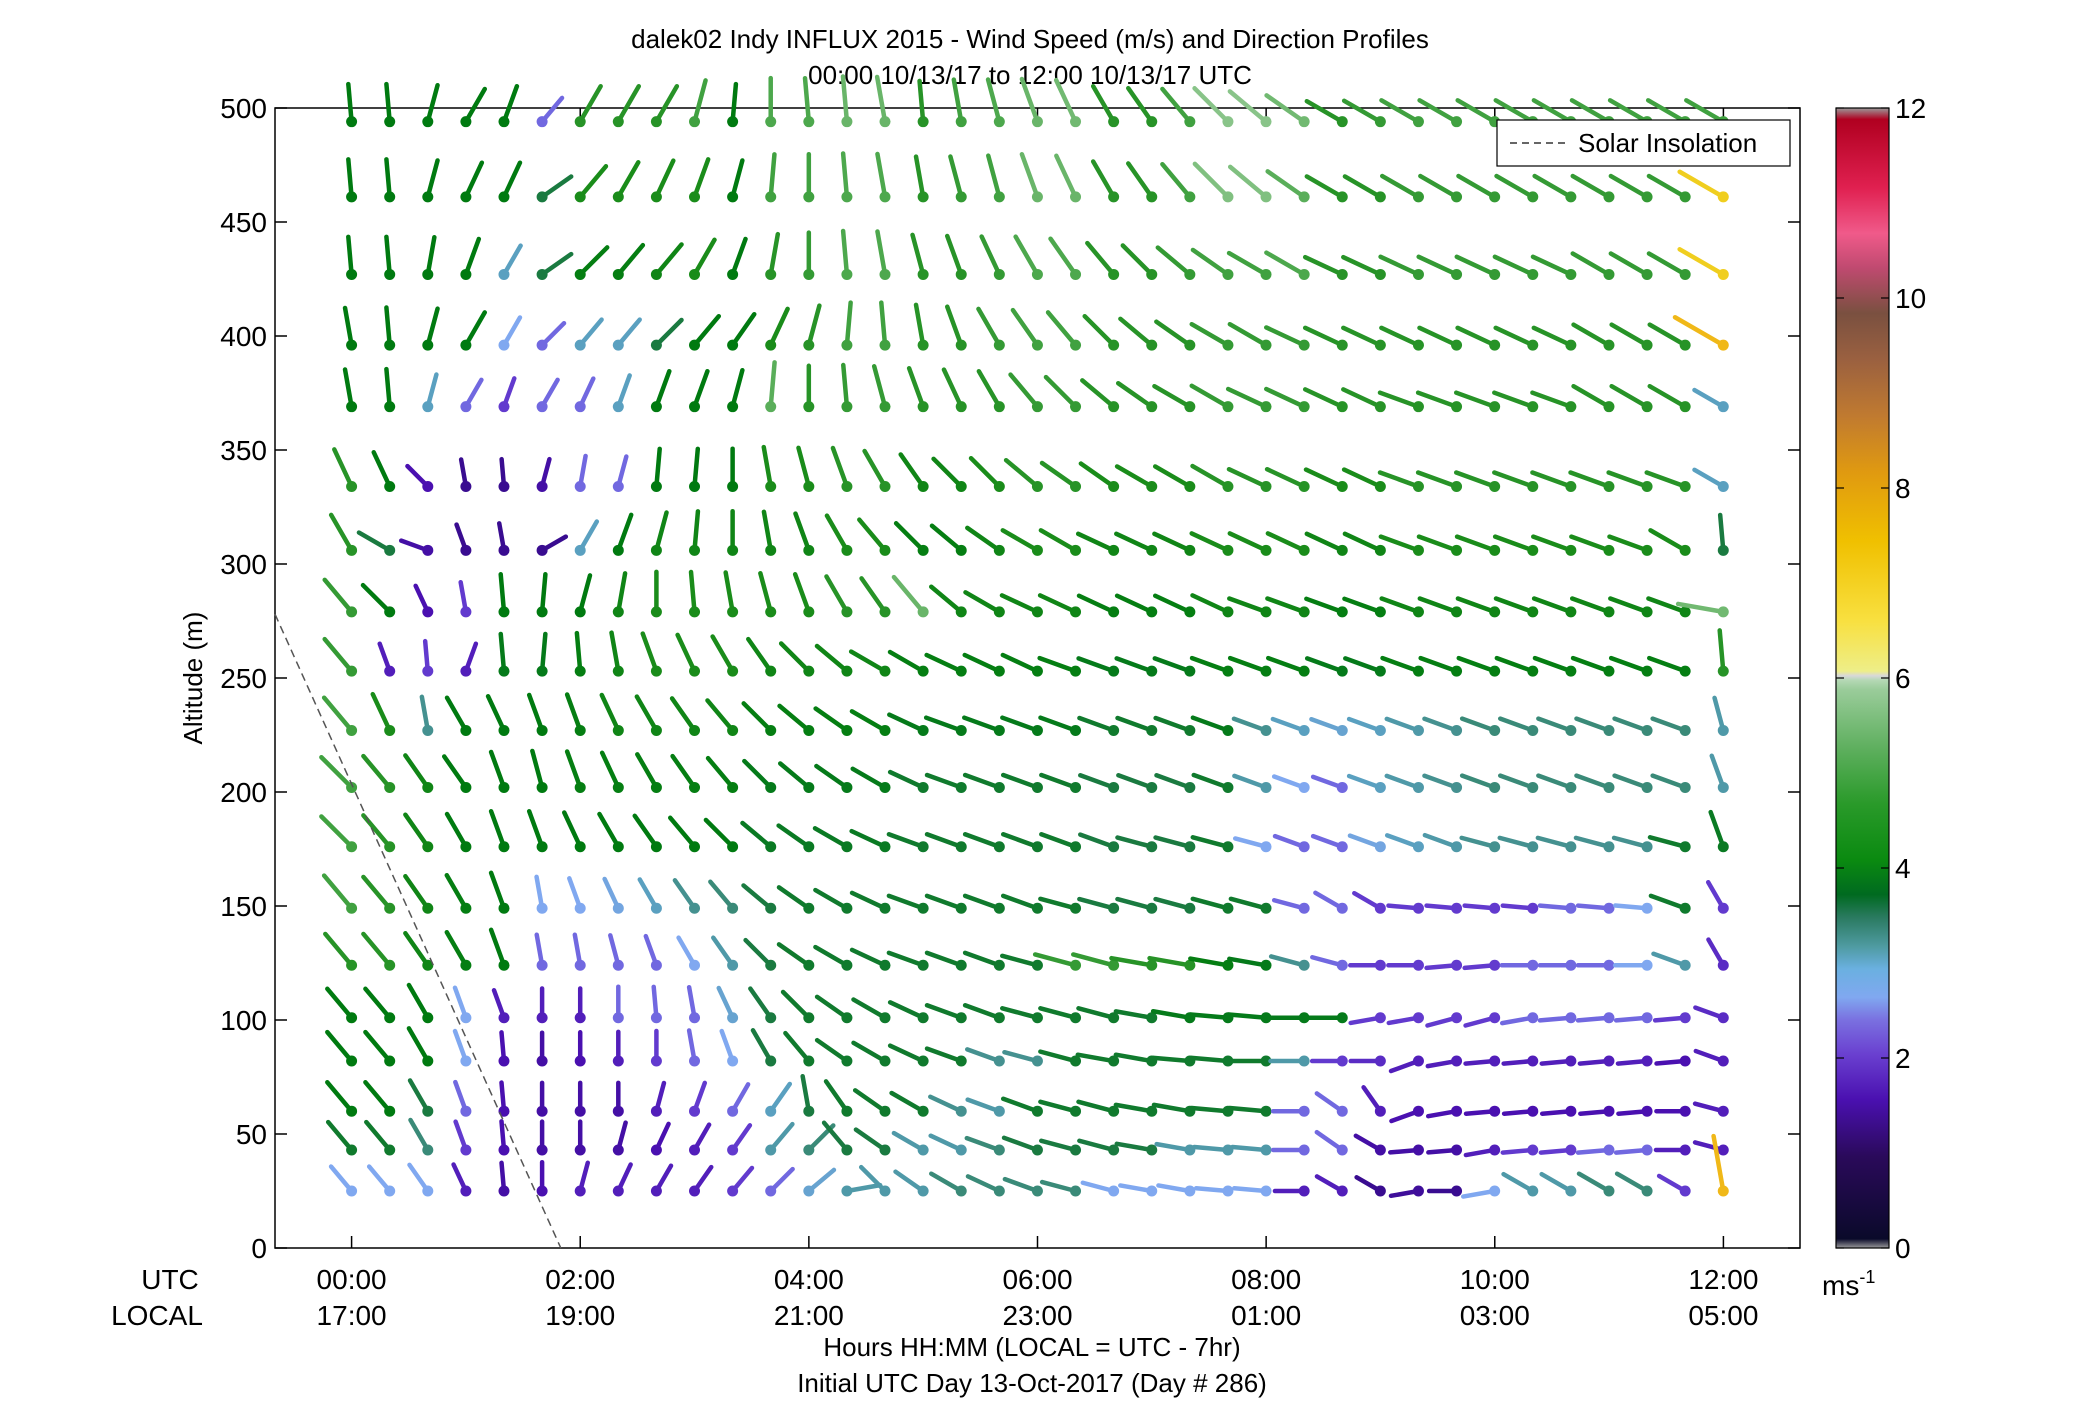  What do you see at coordinates (1643, 143) in the screenshot?
I see `legend-box` at bounding box center [1643, 143].